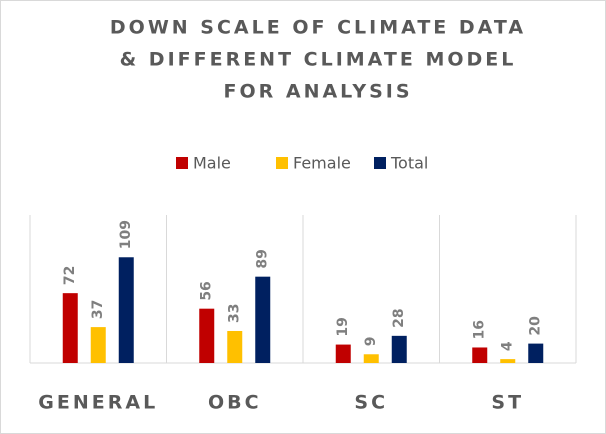  What do you see at coordinates (371, 403) in the screenshot?
I see `x-tick-label: SC` at bounding box center [371, 403].